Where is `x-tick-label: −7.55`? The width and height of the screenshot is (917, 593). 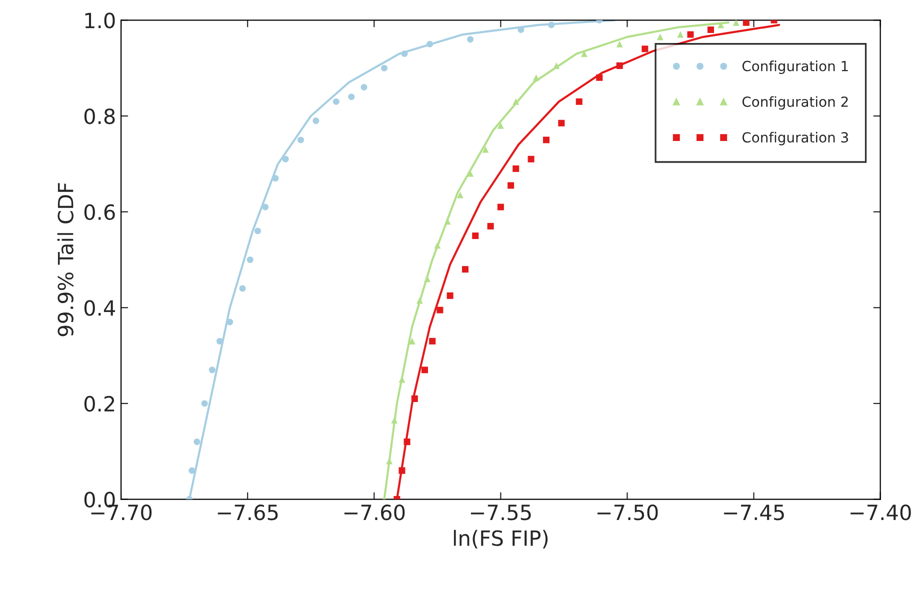 x-tick-label: −7.55 is located at coordinates (500, 512).